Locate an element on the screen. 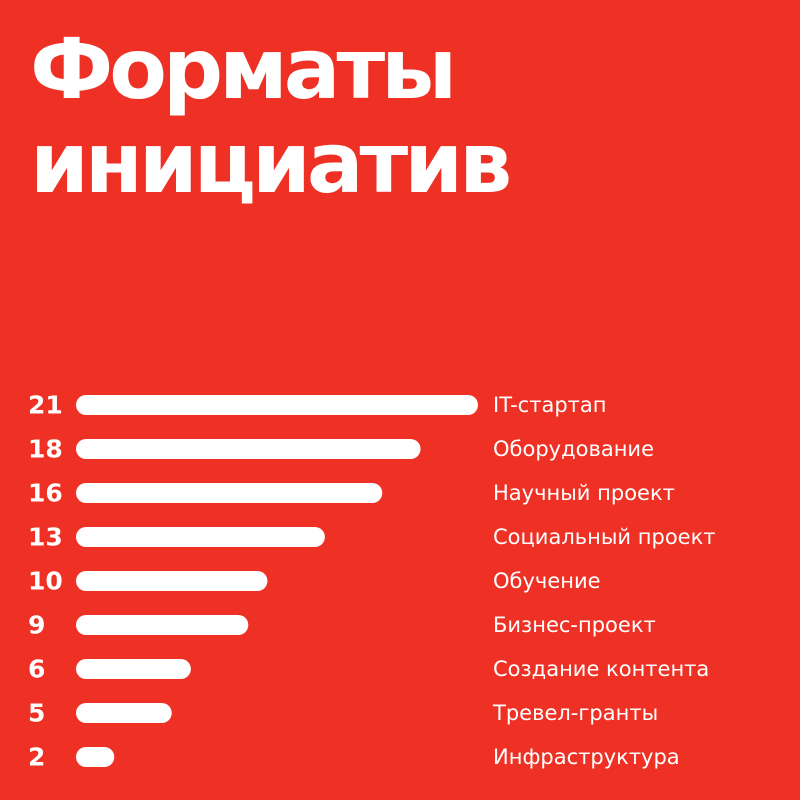  category-label: Обучение is located at coordinates (547, 581).